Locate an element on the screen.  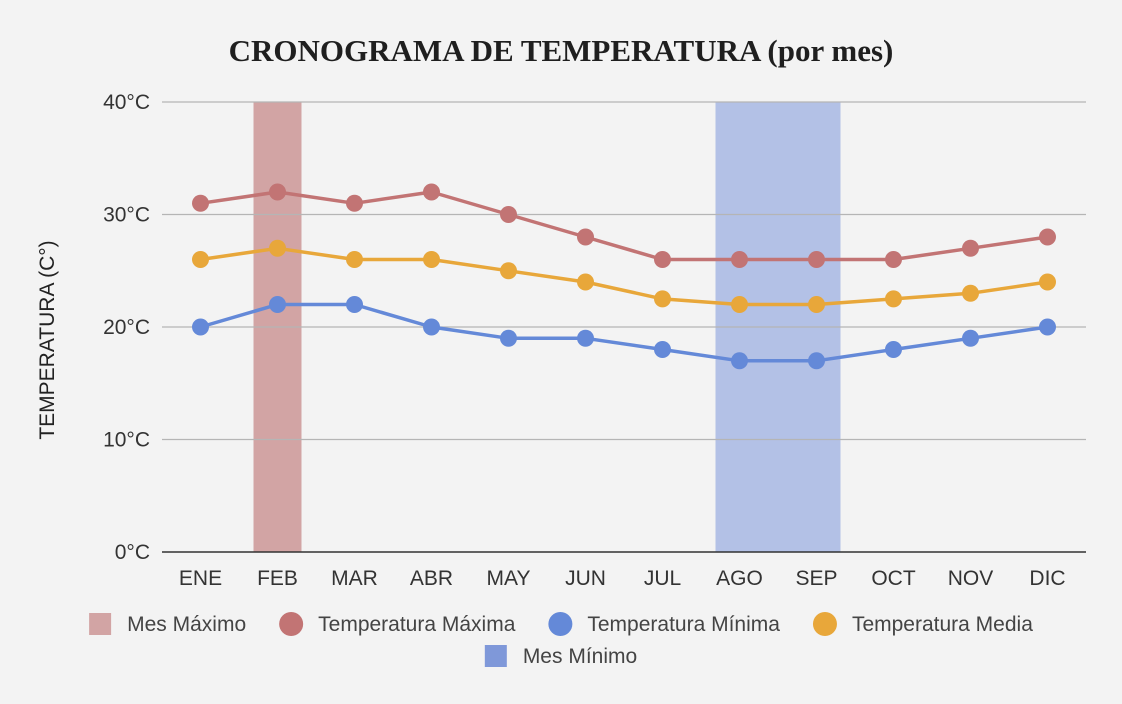
point-temperatura-media-dic is located at coordinates (1047, 282).